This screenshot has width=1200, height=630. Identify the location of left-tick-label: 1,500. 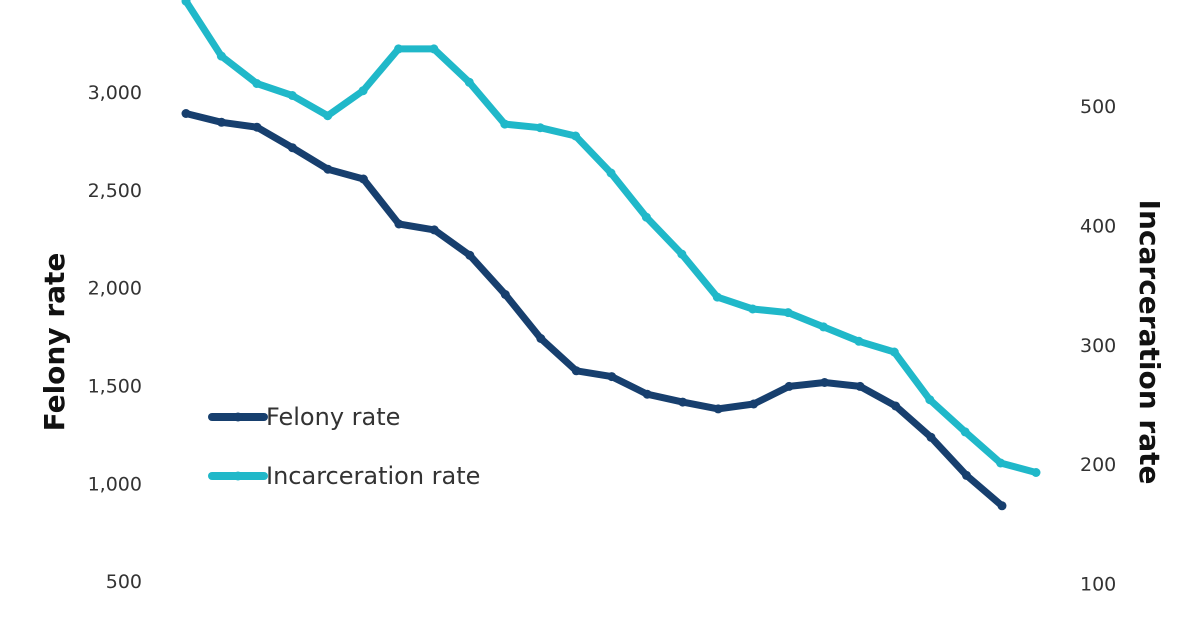
(115, 386).